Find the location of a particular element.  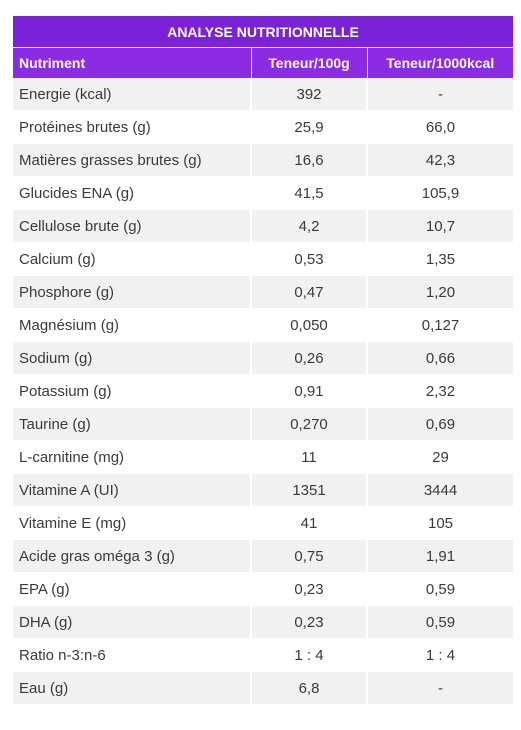

nutrient-name: Magnésium (g) is located at coordinates (132, 325).